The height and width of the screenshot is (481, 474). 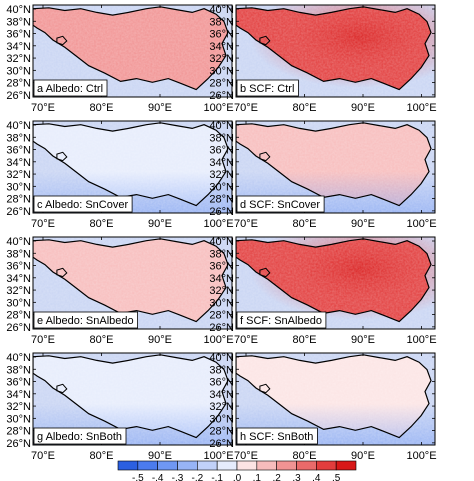 I want to click on colorbar-tick-label: .5, so click(x=336, y=477).